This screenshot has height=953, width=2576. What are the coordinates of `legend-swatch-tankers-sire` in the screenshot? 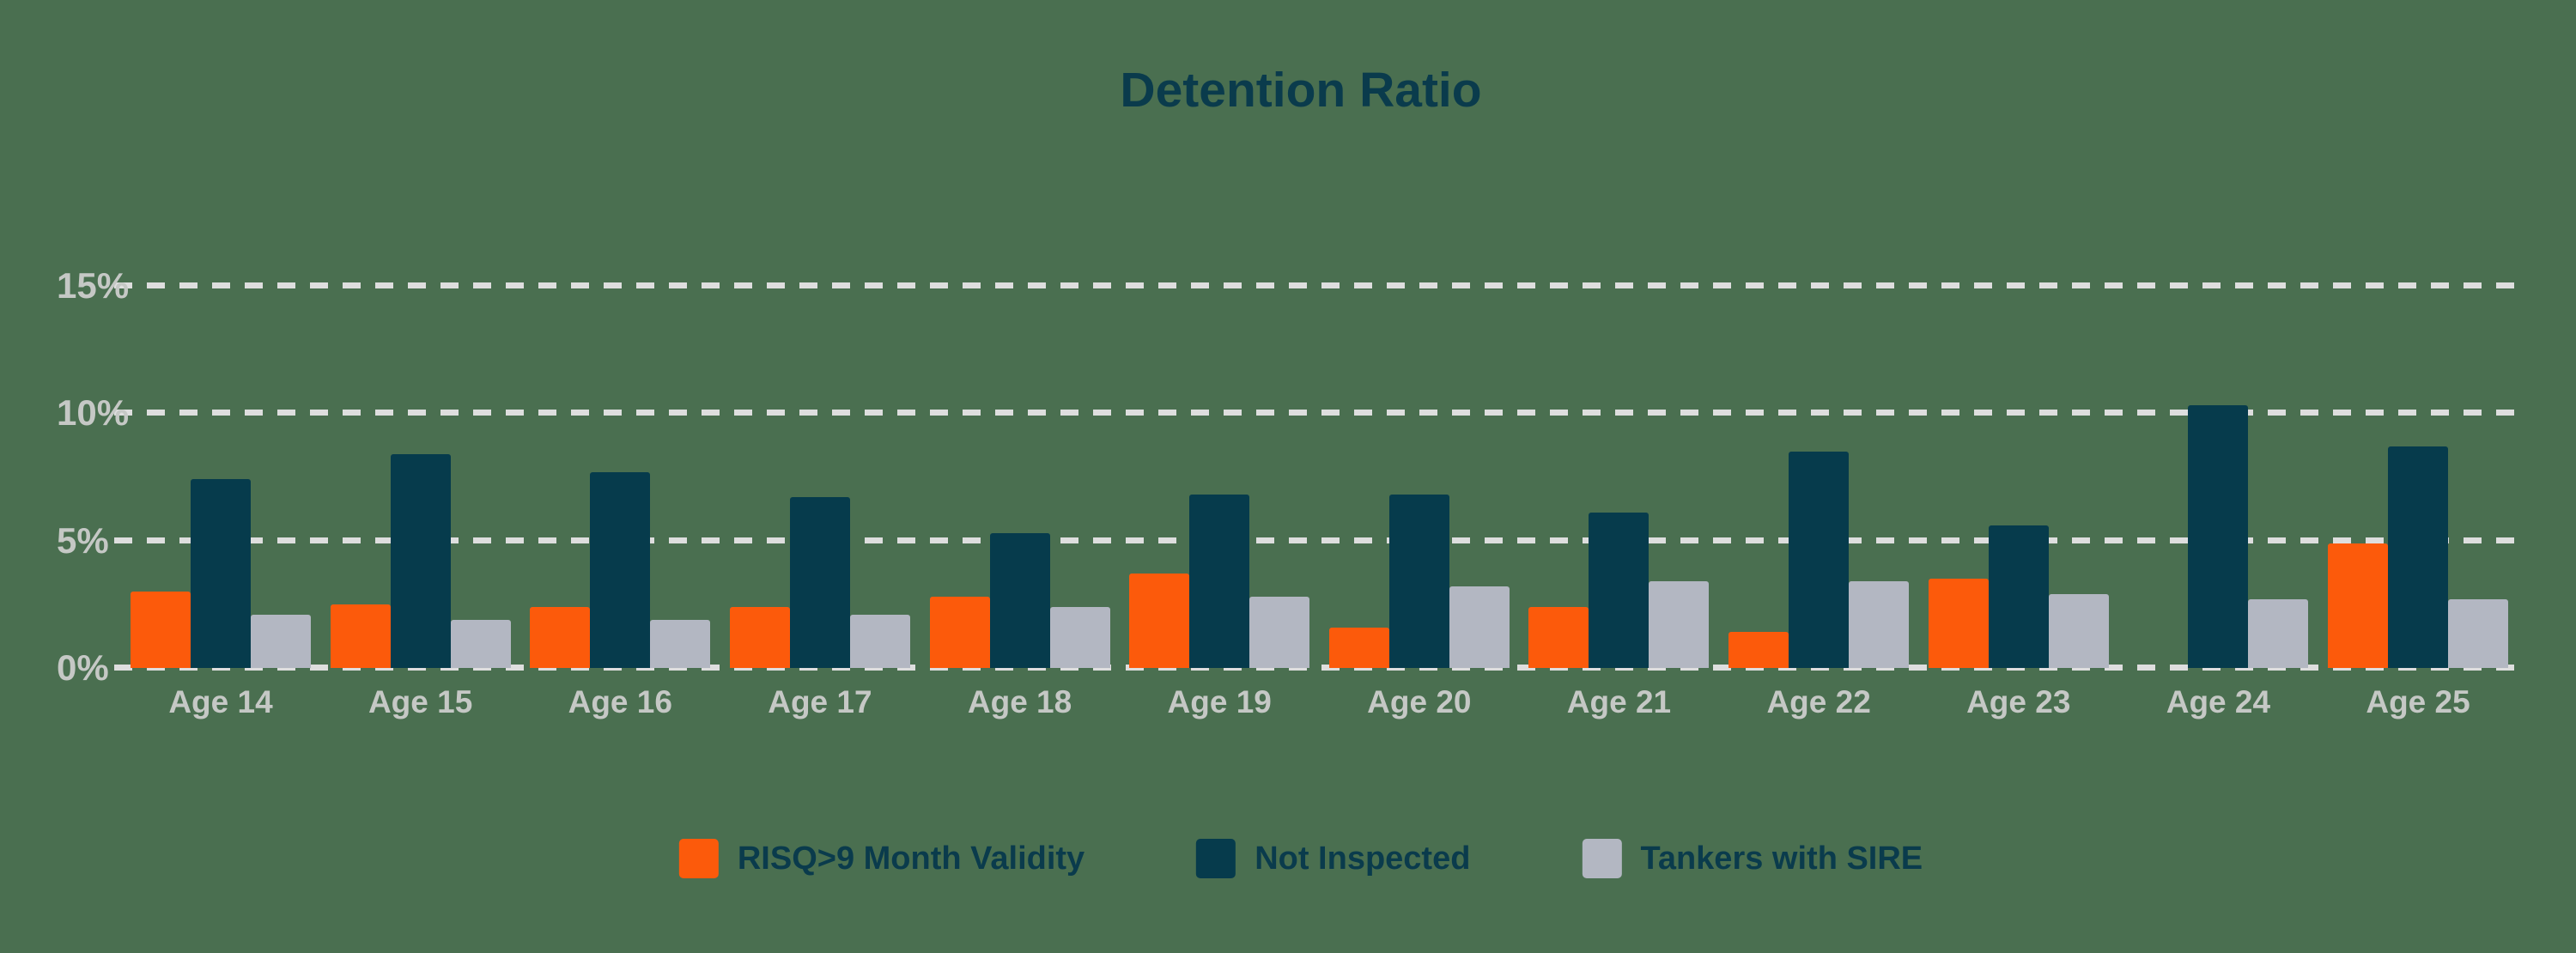 It's located at (1602, 859).